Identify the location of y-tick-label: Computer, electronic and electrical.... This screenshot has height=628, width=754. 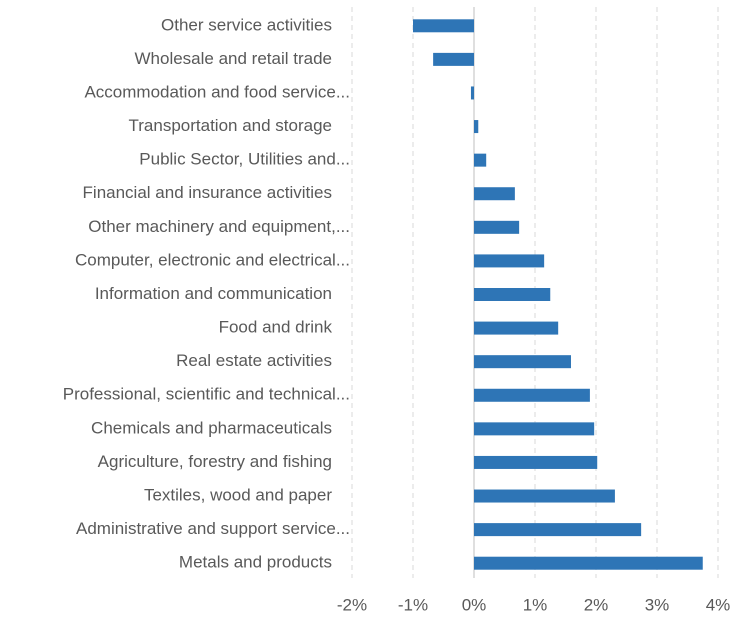
(212, 259).